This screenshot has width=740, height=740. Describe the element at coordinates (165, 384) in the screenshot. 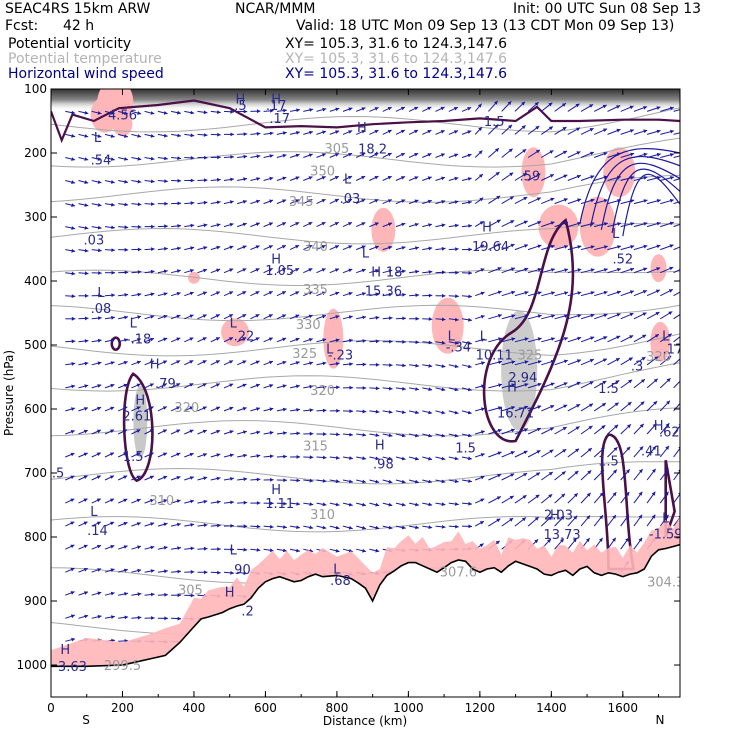

I see `pv-extremum-label: .79` at that location.